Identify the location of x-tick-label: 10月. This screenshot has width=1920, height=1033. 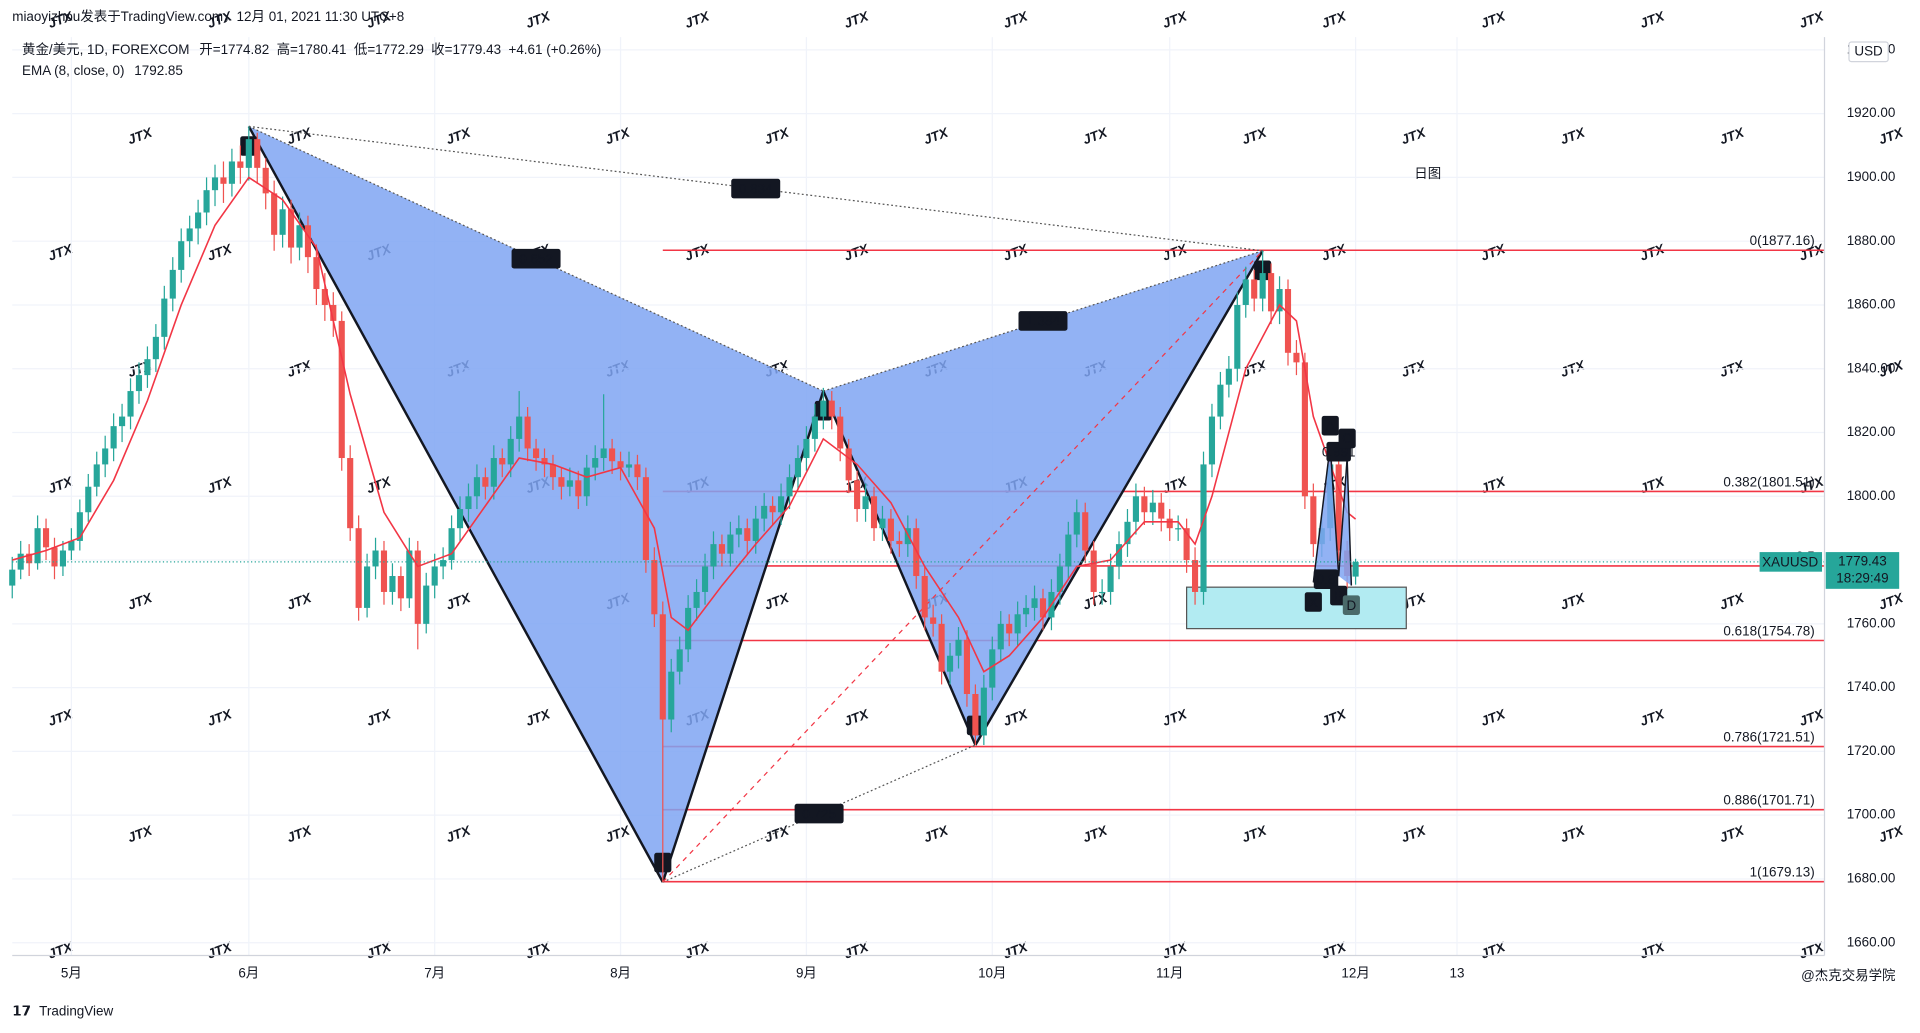
(992, 972).